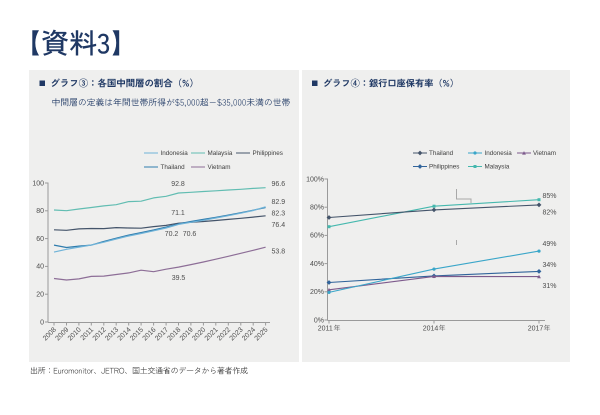 This screenshot has height=415, width=600. I want to click on svg-text: 100%, so click(315, 179).